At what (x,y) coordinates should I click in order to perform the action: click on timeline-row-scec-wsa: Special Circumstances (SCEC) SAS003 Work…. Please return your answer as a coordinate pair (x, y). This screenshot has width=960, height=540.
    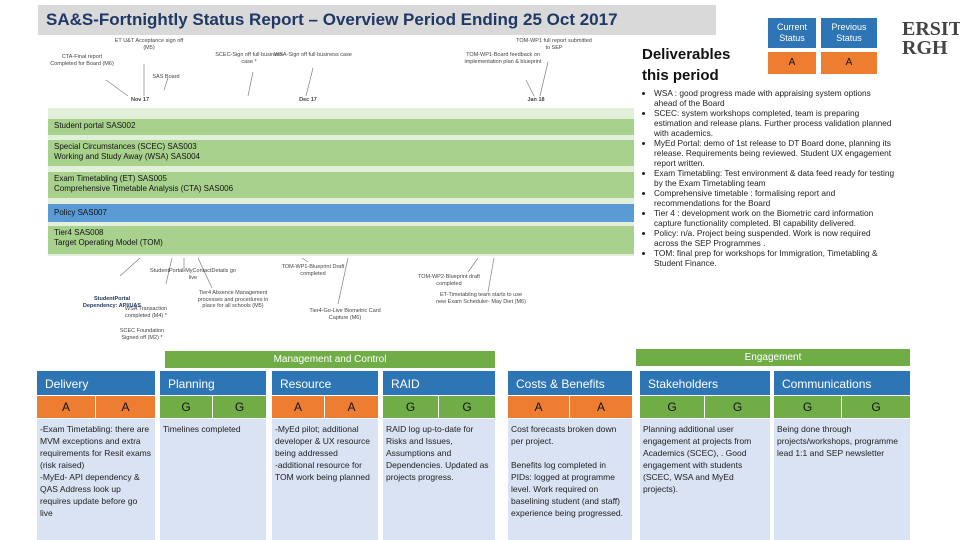
    Looking at the image, I should click on (341, 153).